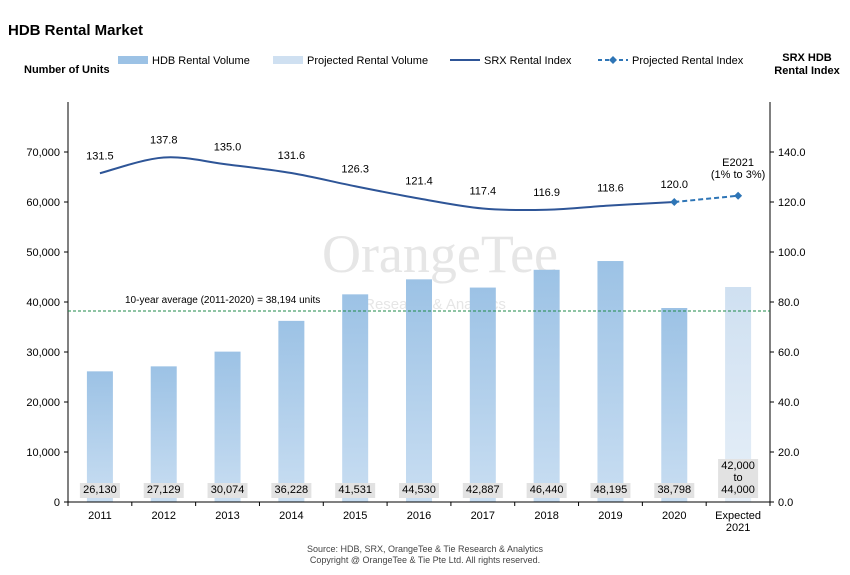  What do you see at coordinates (367, 61) in the screenshot?
I see `legend-label: Projected Rental Volume` at bounding box center [367, 61].